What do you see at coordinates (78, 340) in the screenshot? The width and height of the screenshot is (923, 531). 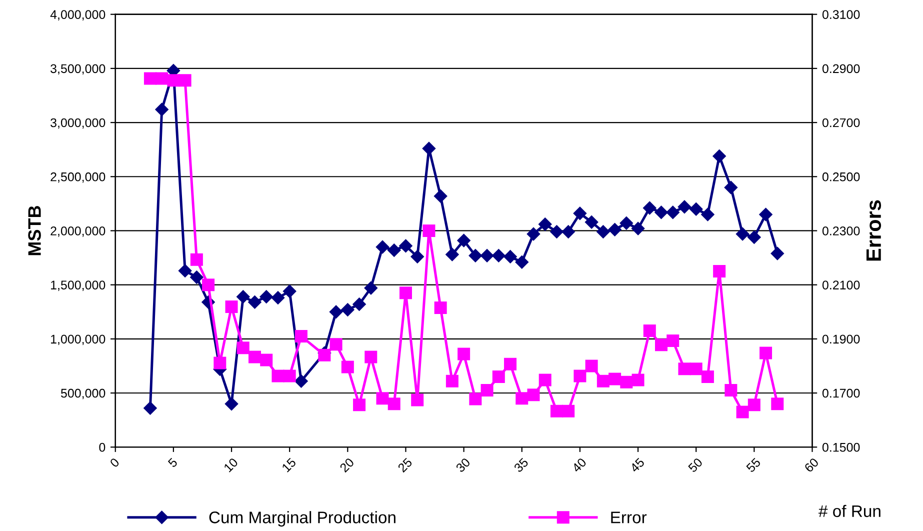 I see `y-tick-label: 1,000,000` at bounding box center [78, 340].